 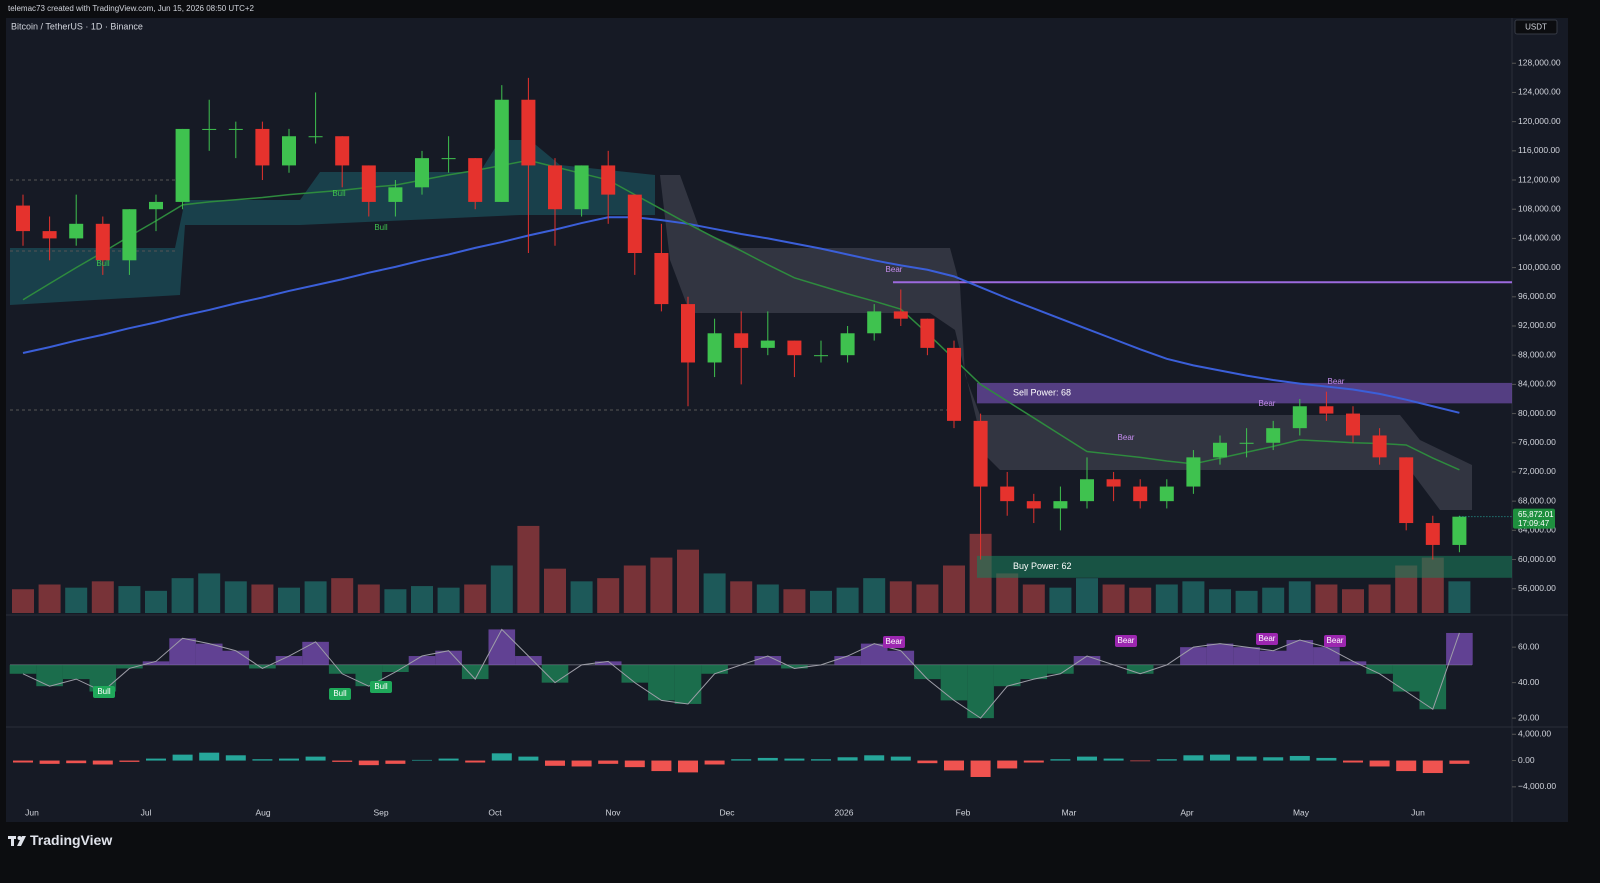 What do you see at coordinates (1042, 393) in the screenshot?
I see `zone-label: Sell Power: 68` at bounding box center [1042, 393].